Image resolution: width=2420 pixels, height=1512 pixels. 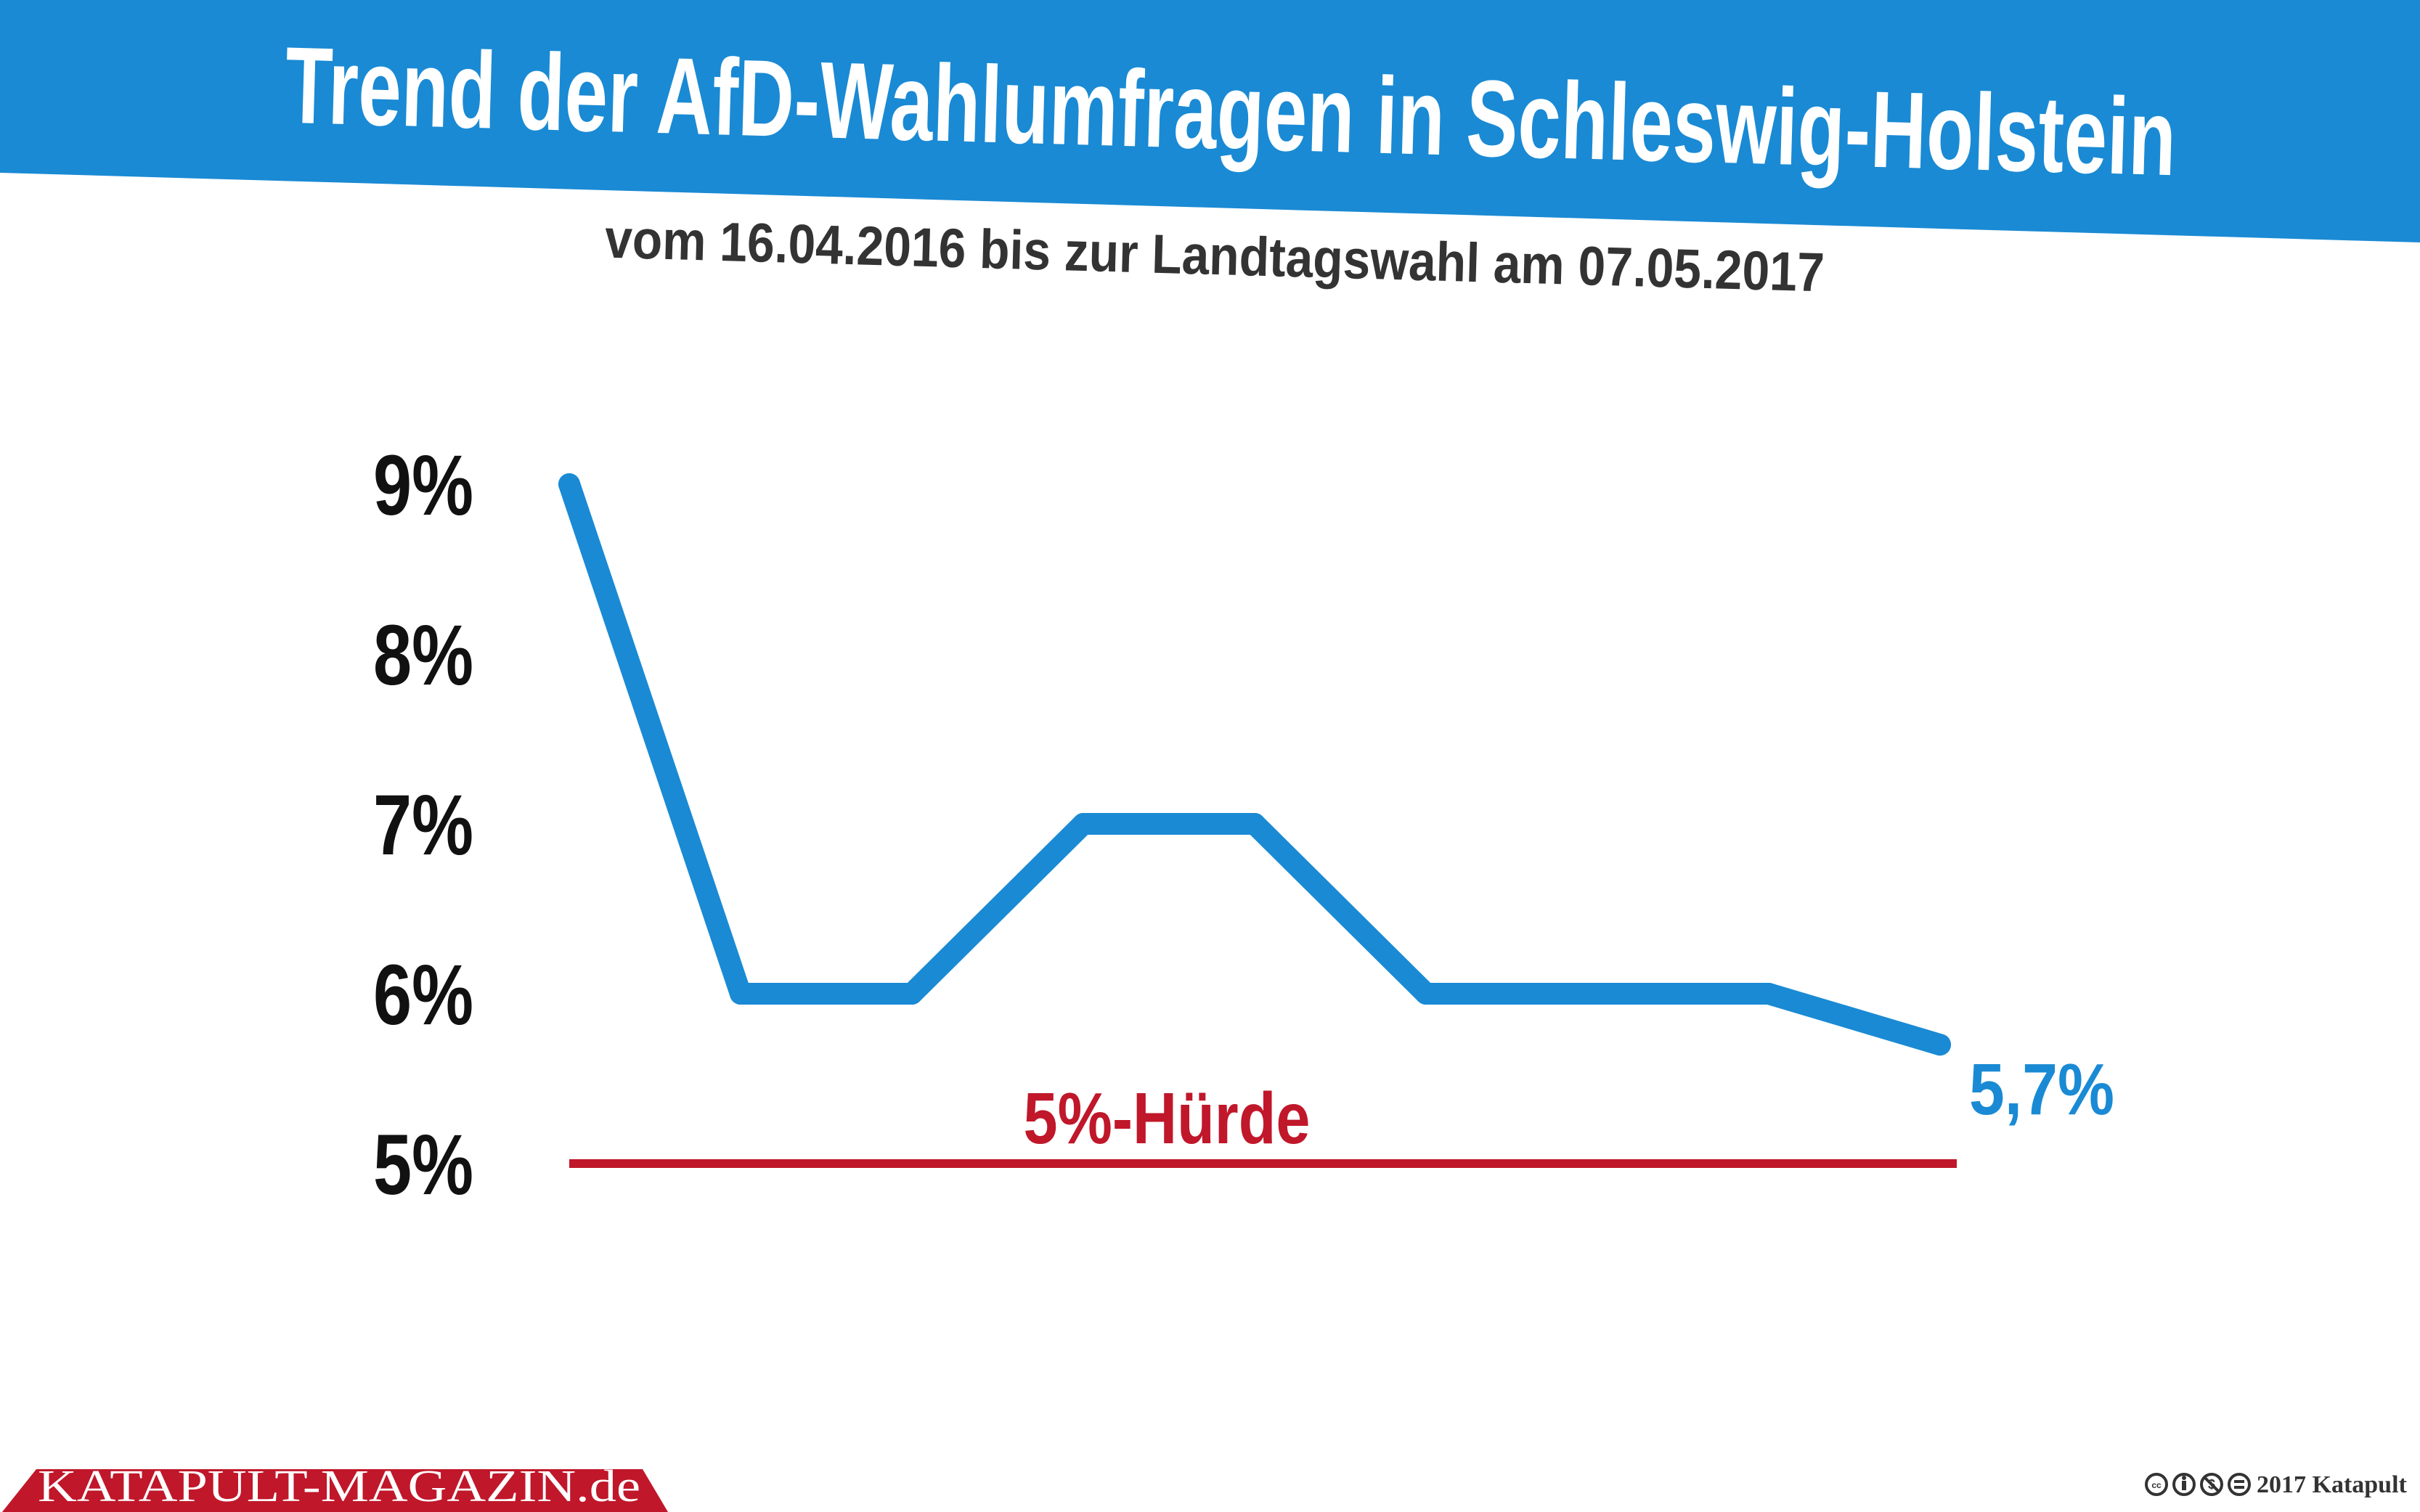 What do you see at coordinates (2041, 1089) in the screenshot?
I see `end-value-label: 5,7%` at bounding box center [2041, 1089].